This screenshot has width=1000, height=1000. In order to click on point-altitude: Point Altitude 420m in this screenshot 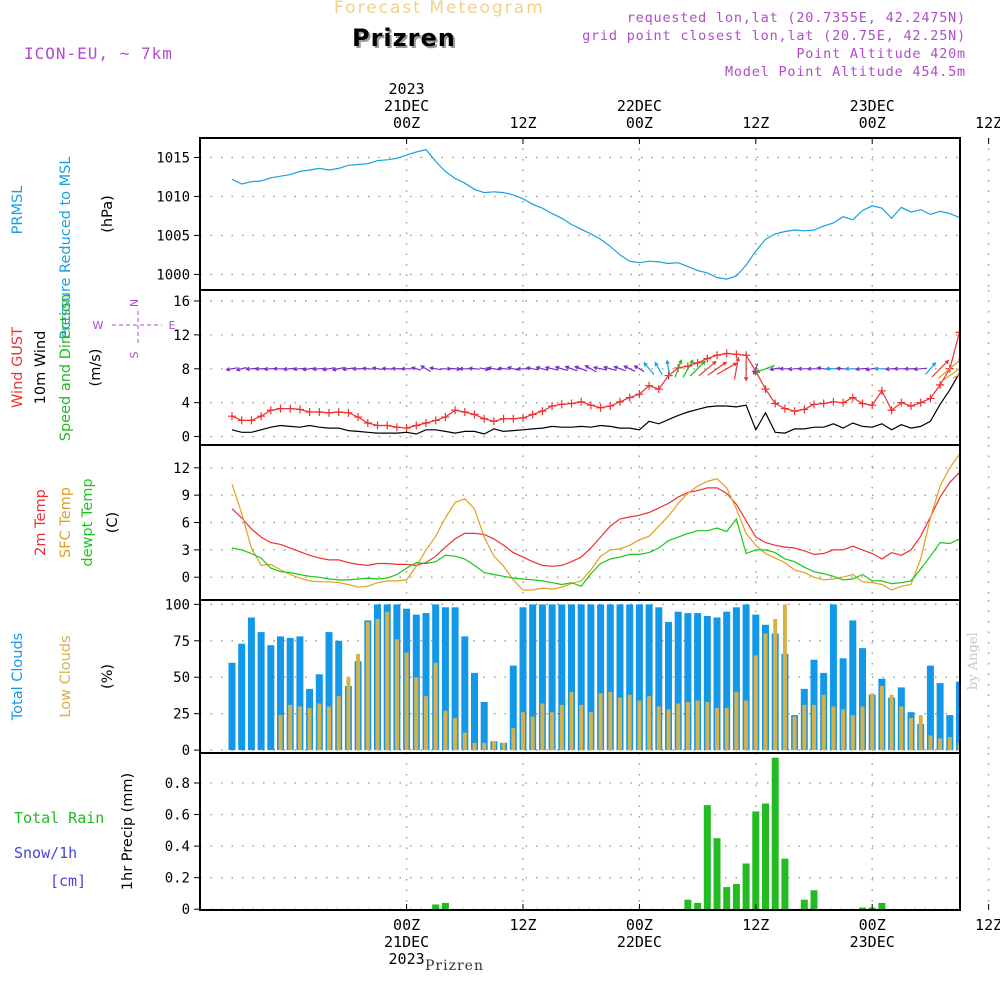, I will do `click(881, 54)`.